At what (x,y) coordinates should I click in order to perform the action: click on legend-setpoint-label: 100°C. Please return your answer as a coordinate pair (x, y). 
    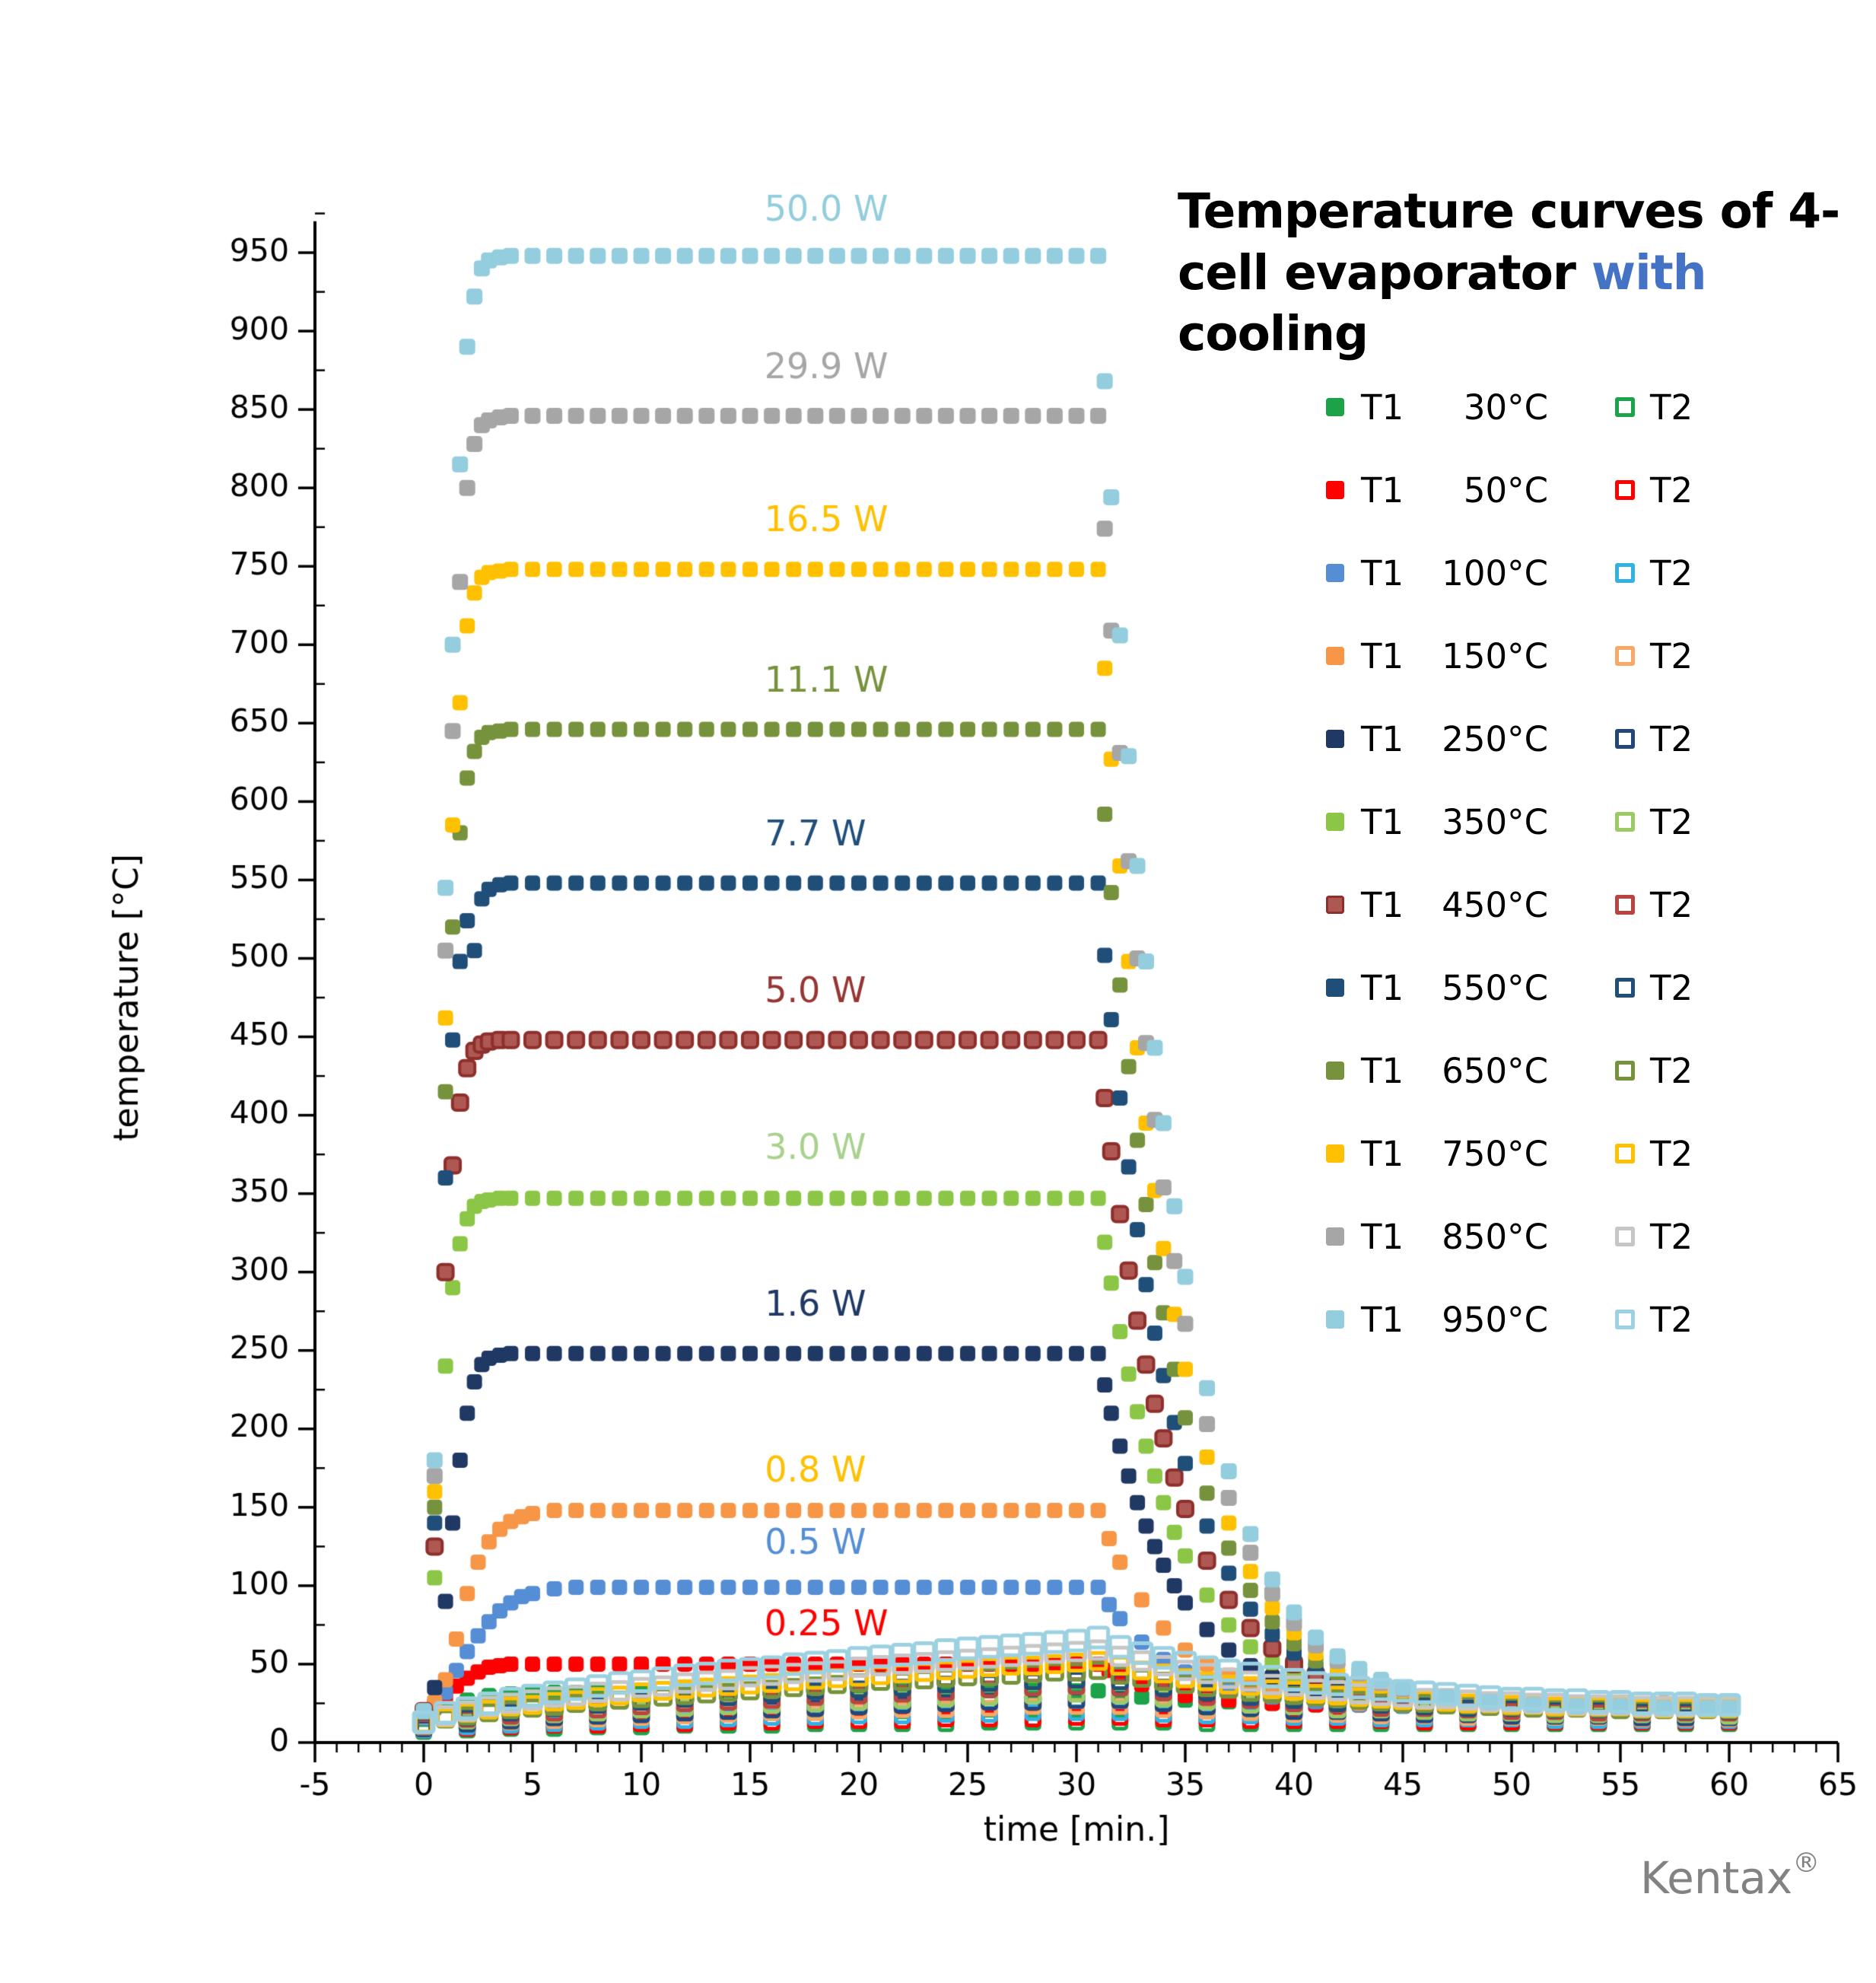
    Looking at the image, I should click on (1495, 573).